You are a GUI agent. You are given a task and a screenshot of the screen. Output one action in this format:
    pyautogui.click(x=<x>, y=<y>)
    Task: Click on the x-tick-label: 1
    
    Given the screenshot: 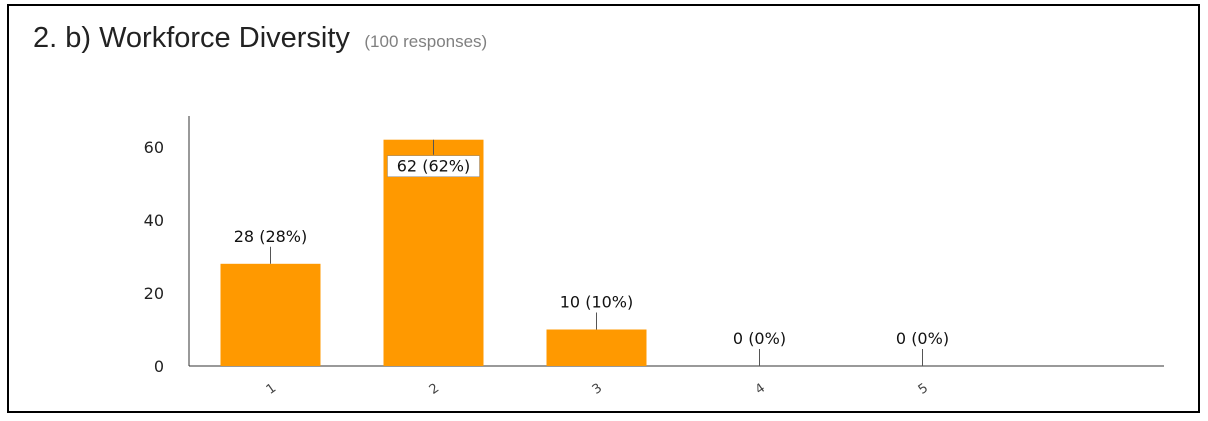 What is the action you would take?
    pyautogui.click(x=271, y=389)
    